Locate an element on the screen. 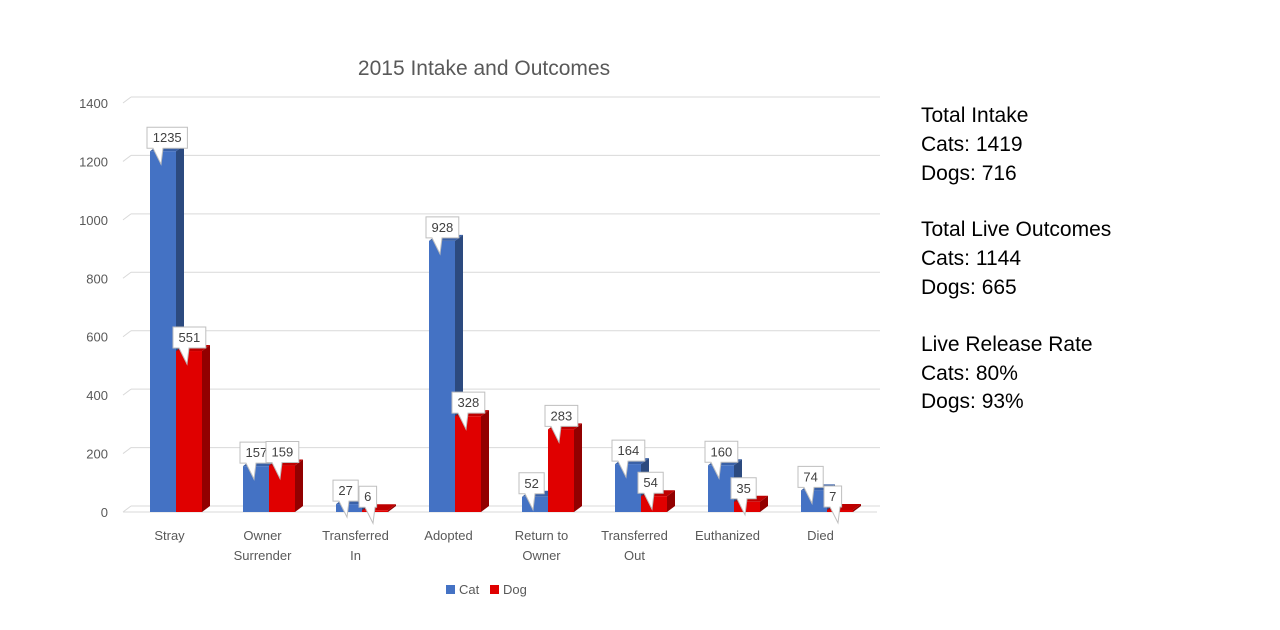 The height and width of the screenshot is (630, 1280). stat-value: Dogs: 665 is located at coordinates (969, 287).